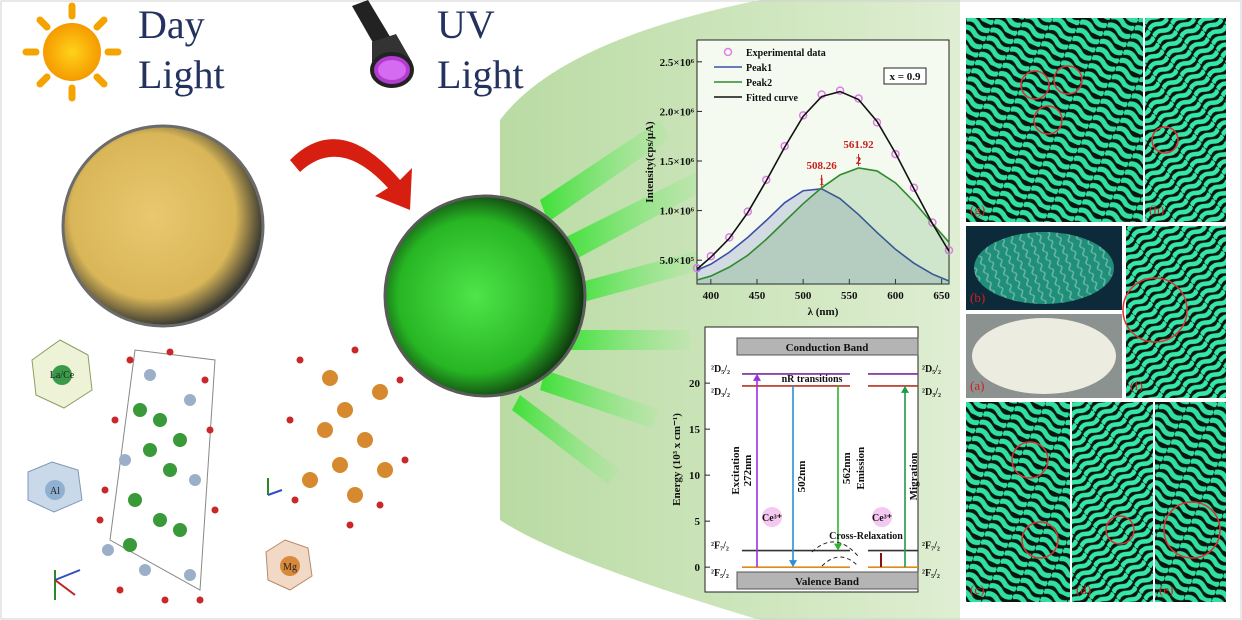 The width and height of the screenshot is (1242, 620). Describe the element at coordinates (163, 226) in the screenshot. I see `daylight-powder` at that location.